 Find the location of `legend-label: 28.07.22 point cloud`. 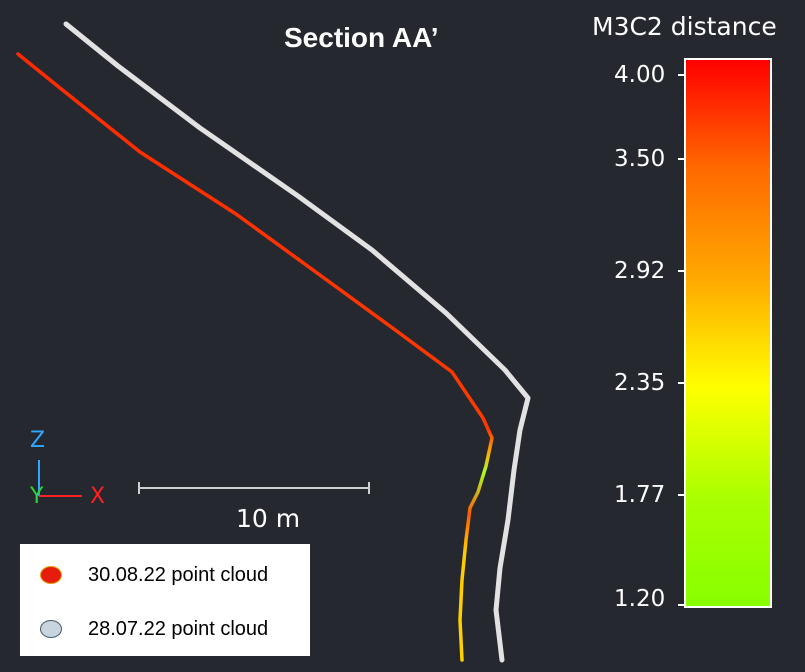

legend-label: 28.07.22 point cloud is located at coordinates (178, 628).